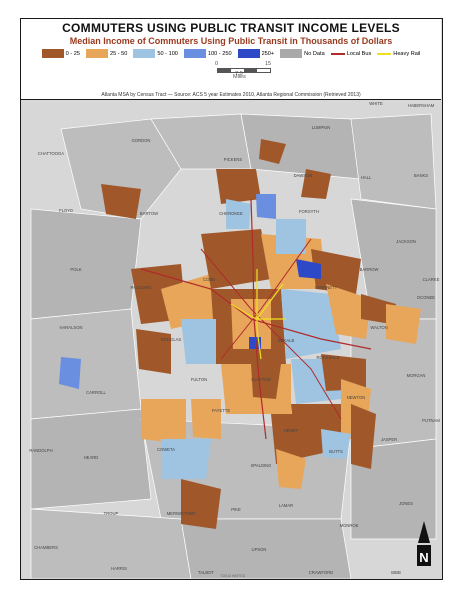 The height and width of the screenshot is (600, 463). What do you see at coordinates (431, 279) in the screenshot?
I see `county-clarke: CLARKE` at bounding box center [431, 279].